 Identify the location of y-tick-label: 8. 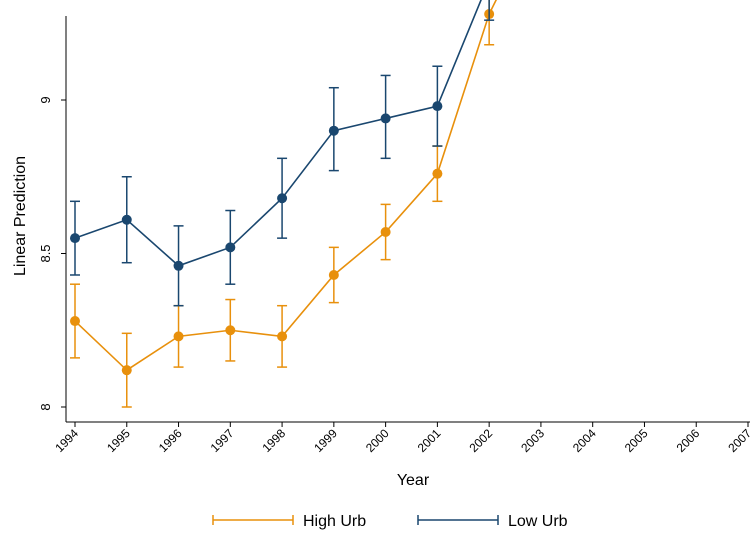
(45, 406).